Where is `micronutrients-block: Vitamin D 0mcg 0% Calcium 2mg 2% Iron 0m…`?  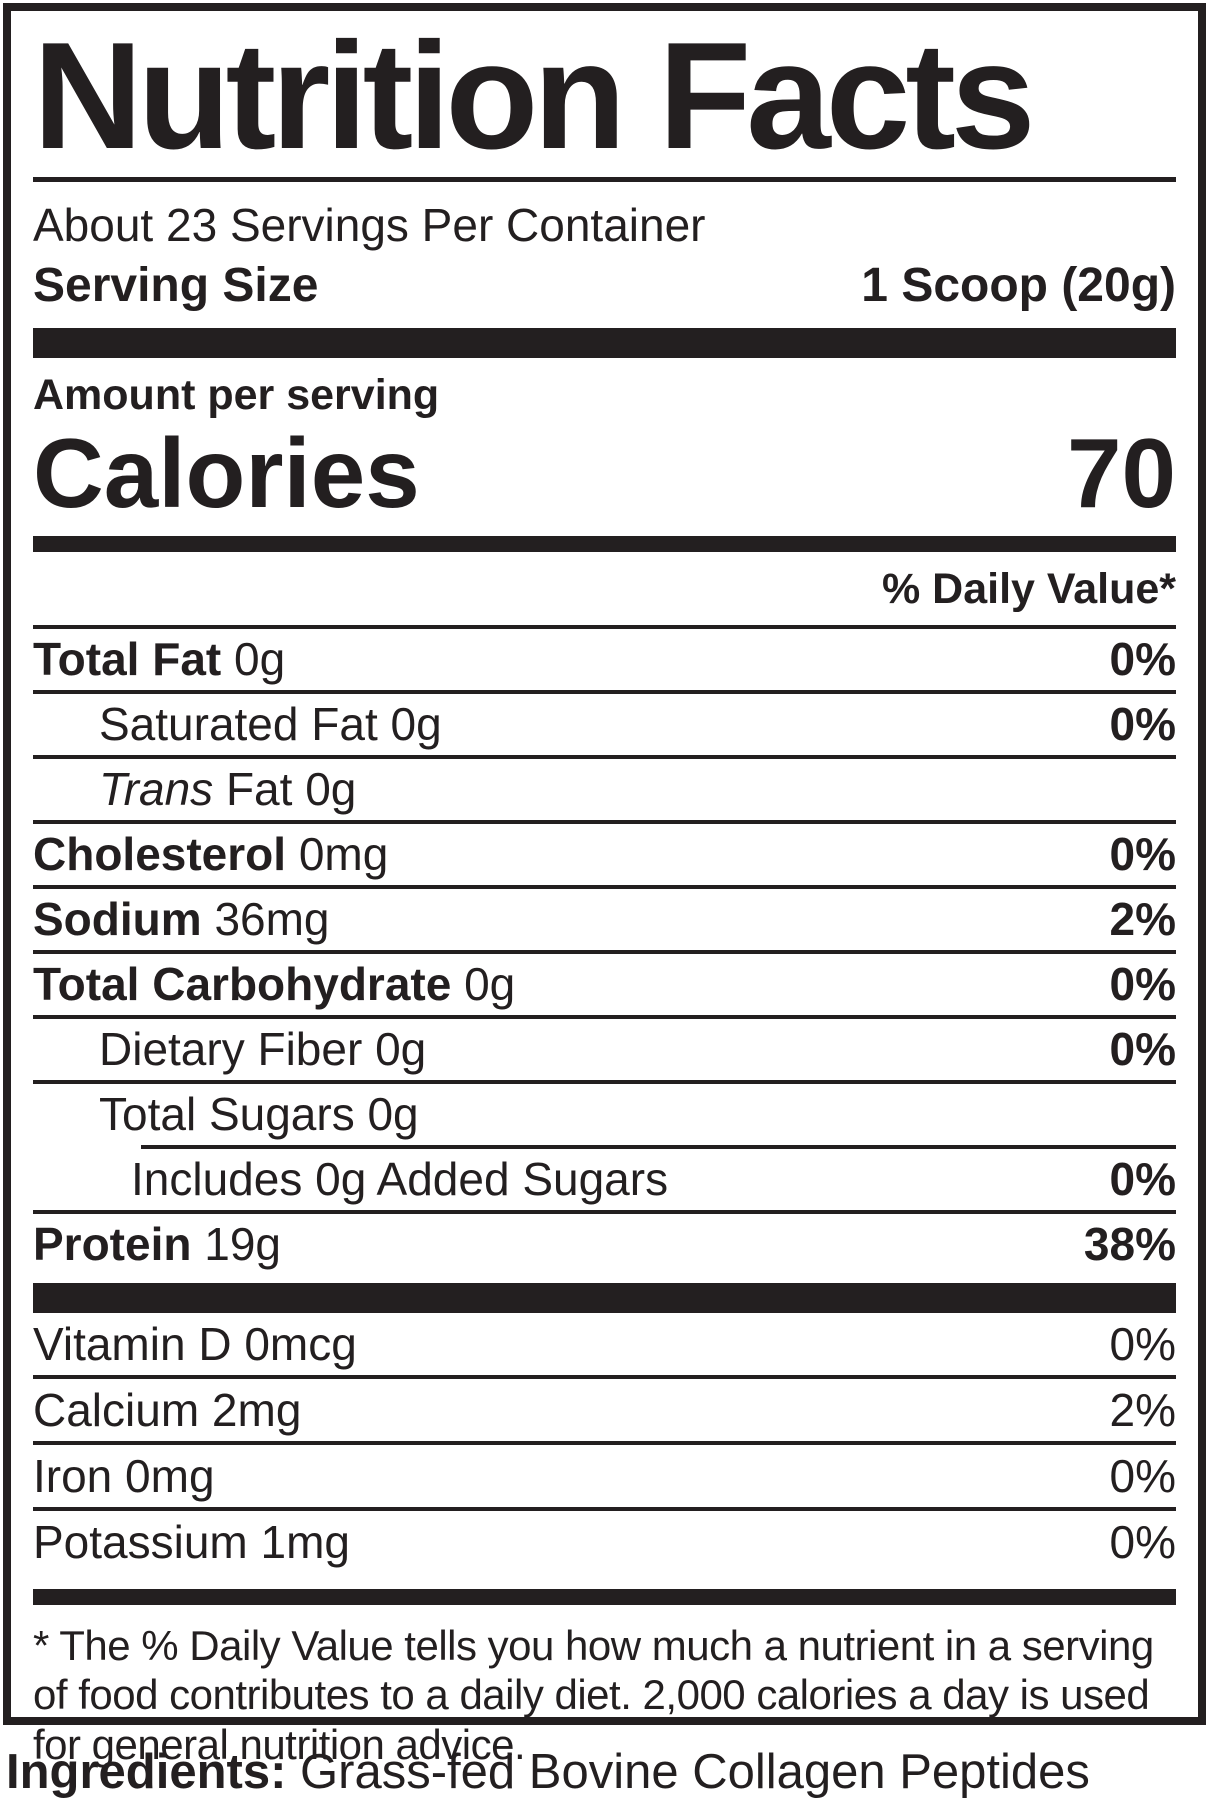 micronutrients-block: Vitamin D 0mcg 0% Calcium 2mg 2% Iron 0m… is located at coordinates (604, 1443).